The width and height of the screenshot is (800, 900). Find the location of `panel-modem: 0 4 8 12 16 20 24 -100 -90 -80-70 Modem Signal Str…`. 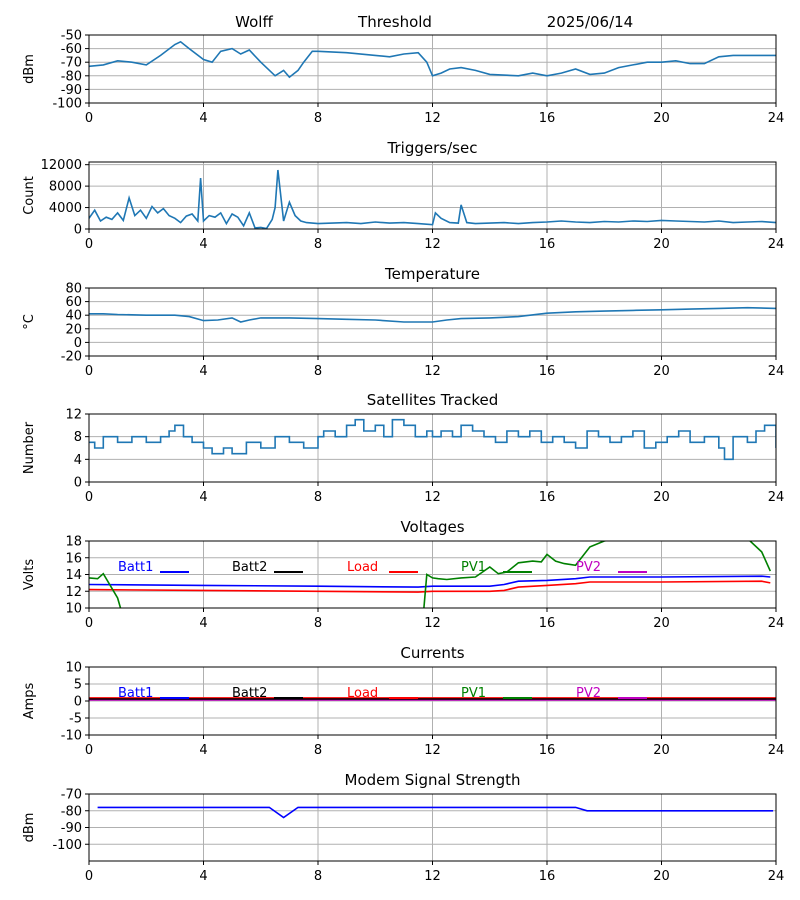

panel-modem: 0 4 8 12 16 20 24 -100 -90 -80-70 Modem Signal Str… is located at coordinates (403, 827).